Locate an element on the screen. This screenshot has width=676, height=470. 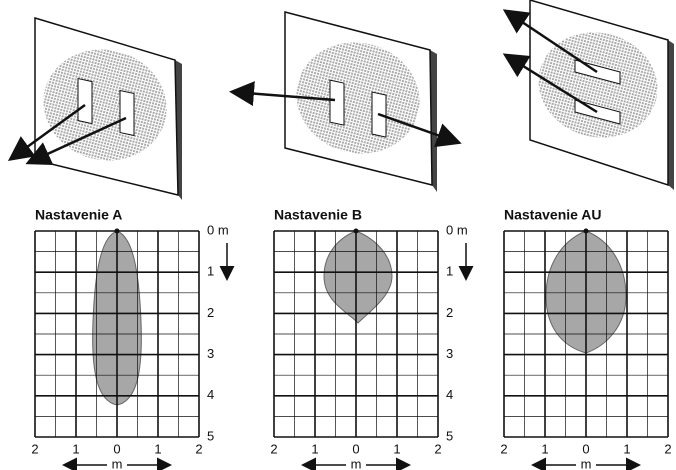
coverage-area is located at coordinates (358, 277).